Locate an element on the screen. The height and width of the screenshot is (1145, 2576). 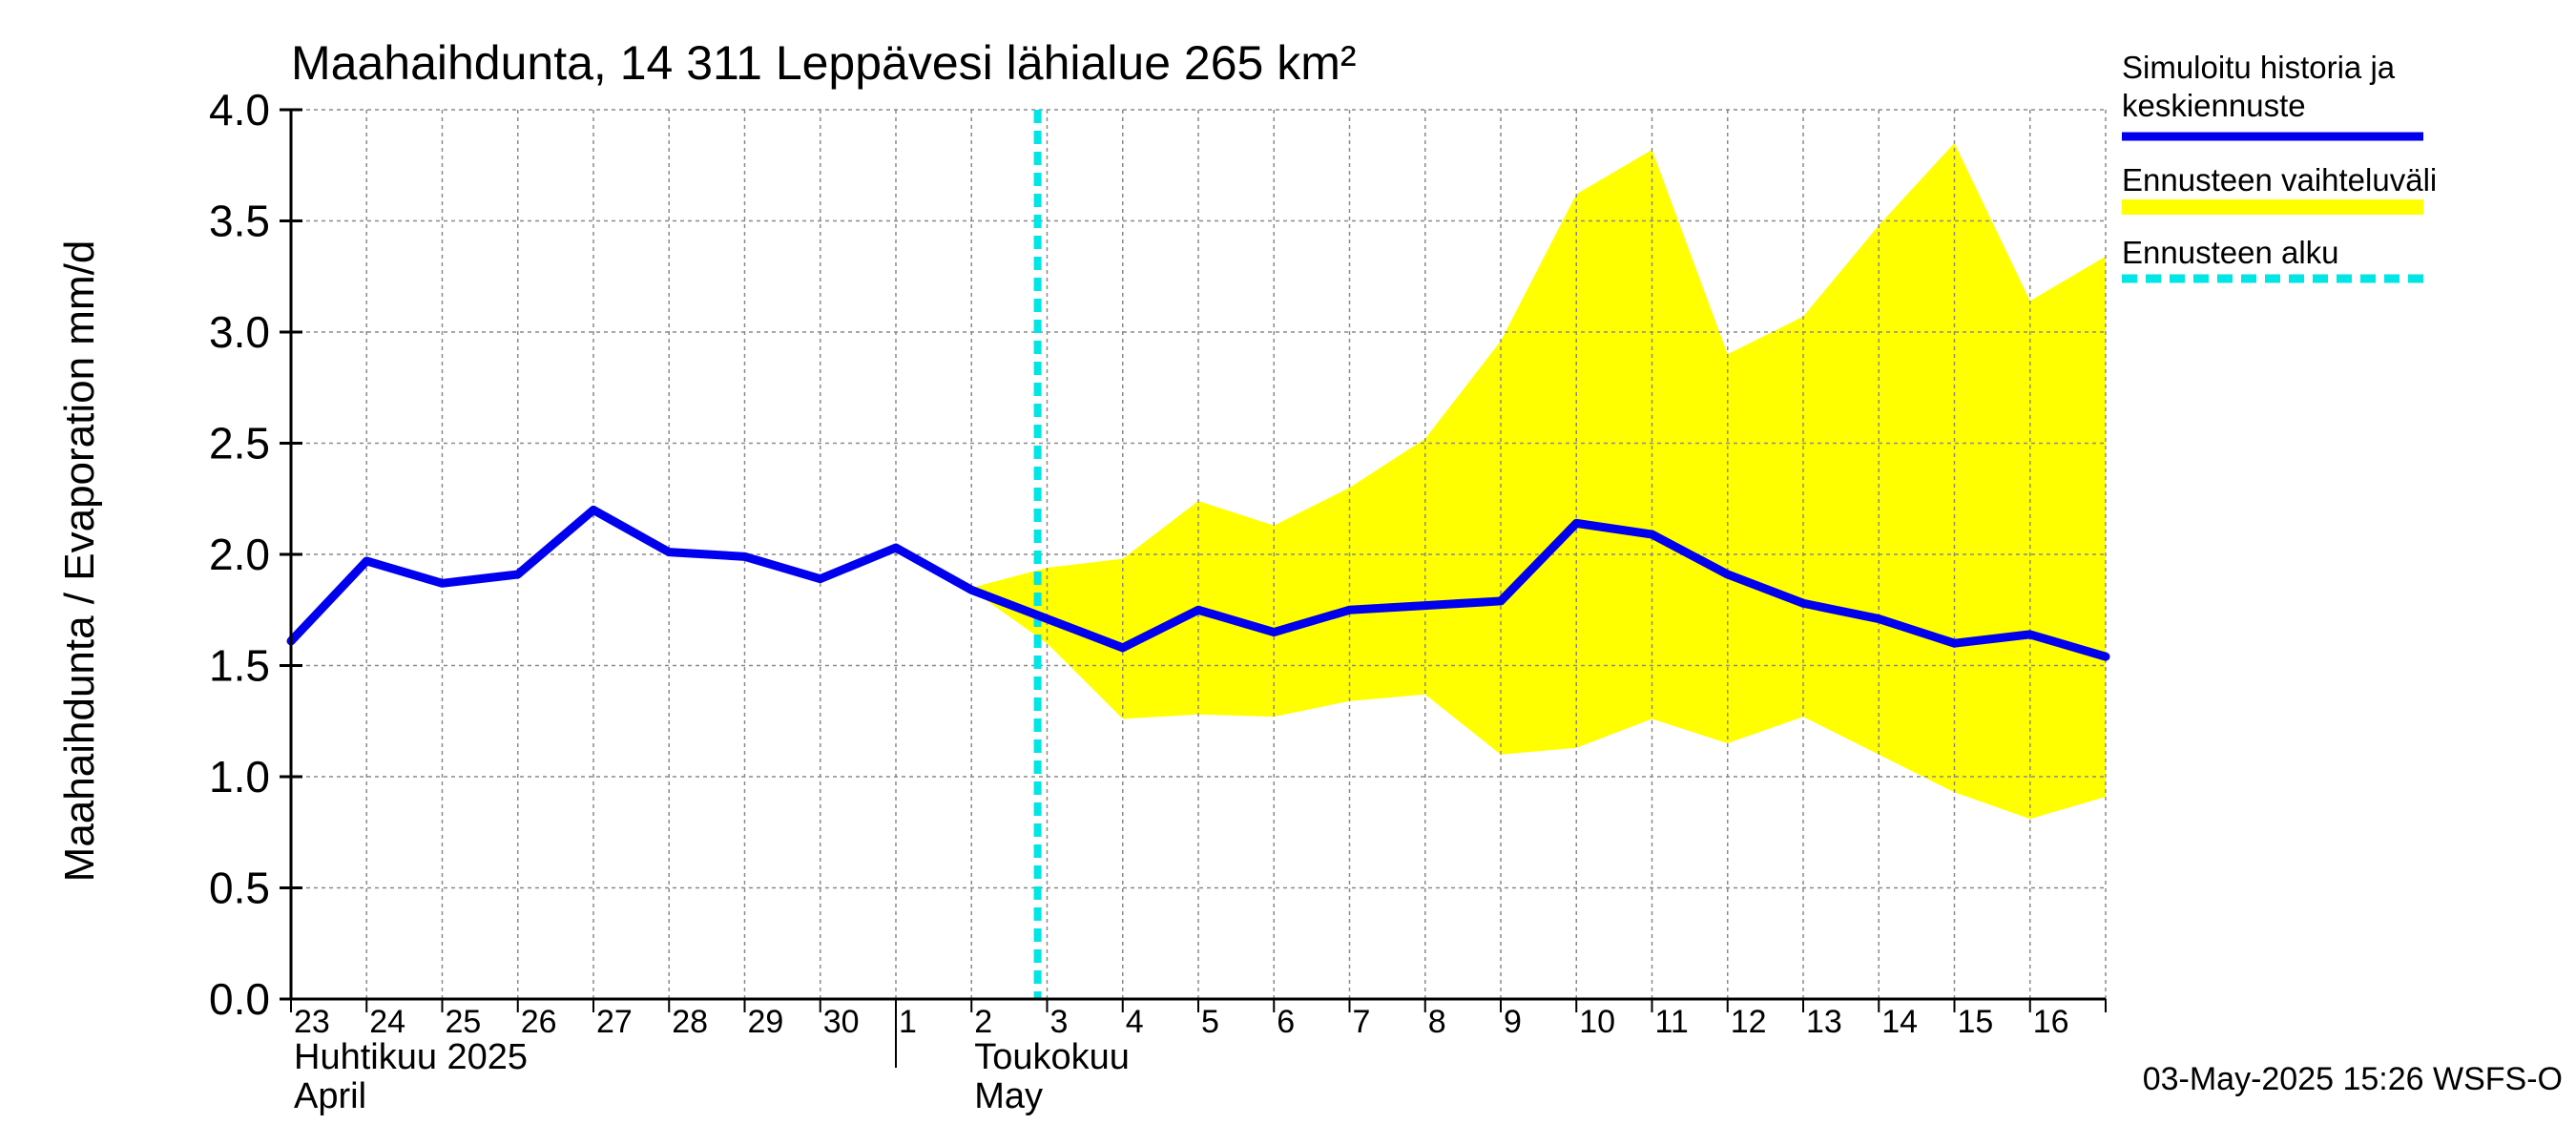
x-tick-label: 28 is located at coordinates (690, 1022).